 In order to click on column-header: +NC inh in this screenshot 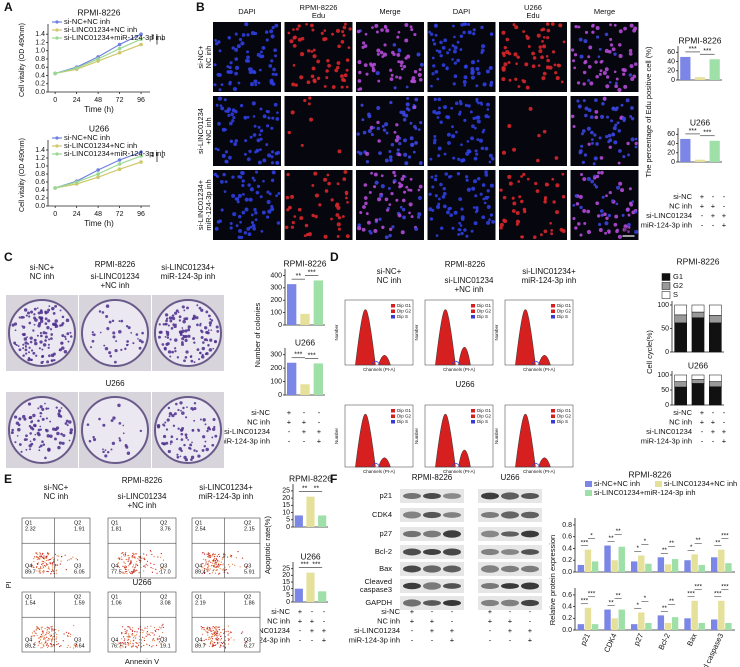, I will do `click(468, 289)`.